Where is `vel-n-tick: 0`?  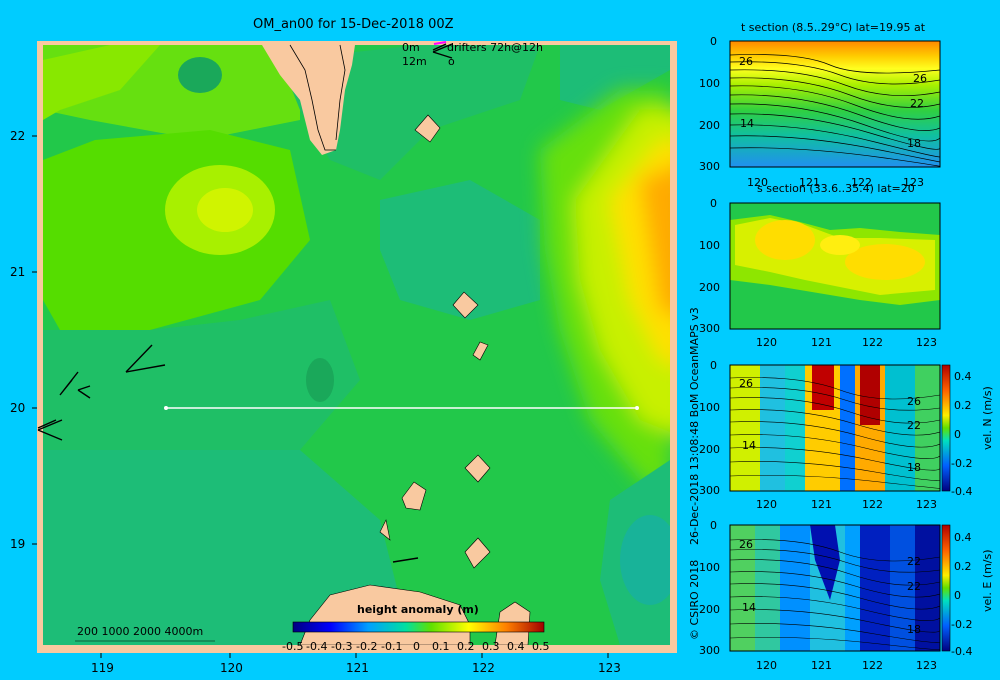 vel-n-tick: 0 is located at coordinates (957, 434).